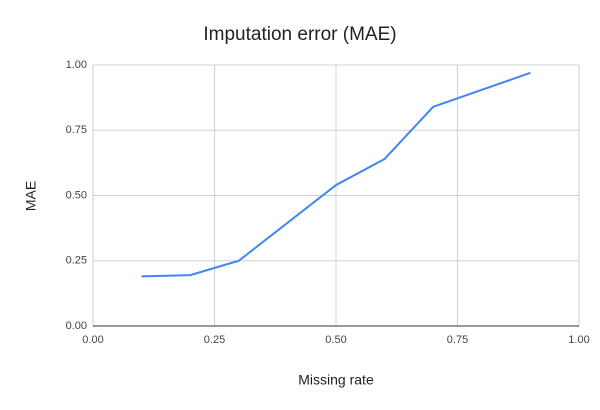  What do you see at coordinates (92, 340) in the screenshot?
I see `x-tick-label: 0.00` at bounding box center [92, 340].